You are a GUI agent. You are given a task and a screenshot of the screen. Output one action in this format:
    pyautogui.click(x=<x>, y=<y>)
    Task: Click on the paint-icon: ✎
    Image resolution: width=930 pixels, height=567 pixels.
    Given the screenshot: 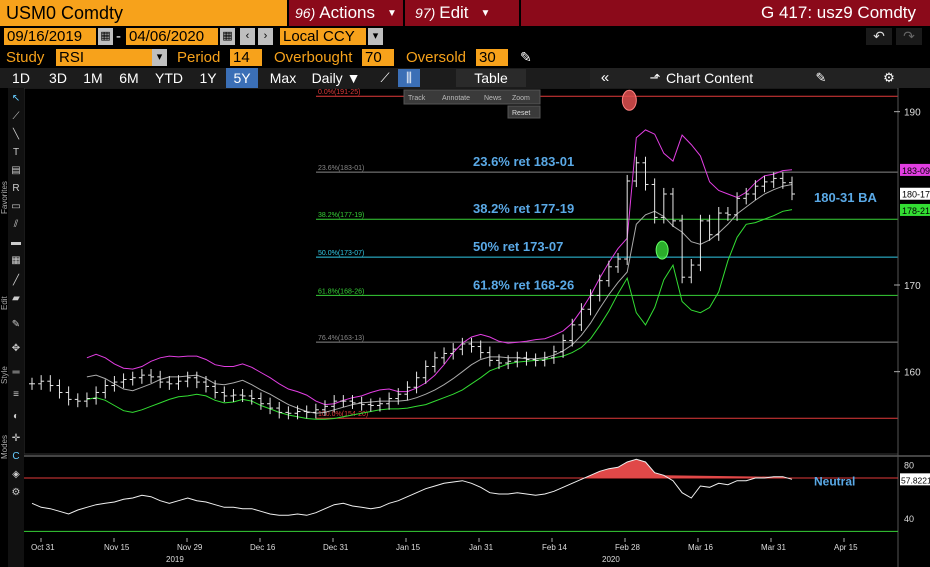 What is the action you would take?
    pyautogui.click(x=16, y=324)
    